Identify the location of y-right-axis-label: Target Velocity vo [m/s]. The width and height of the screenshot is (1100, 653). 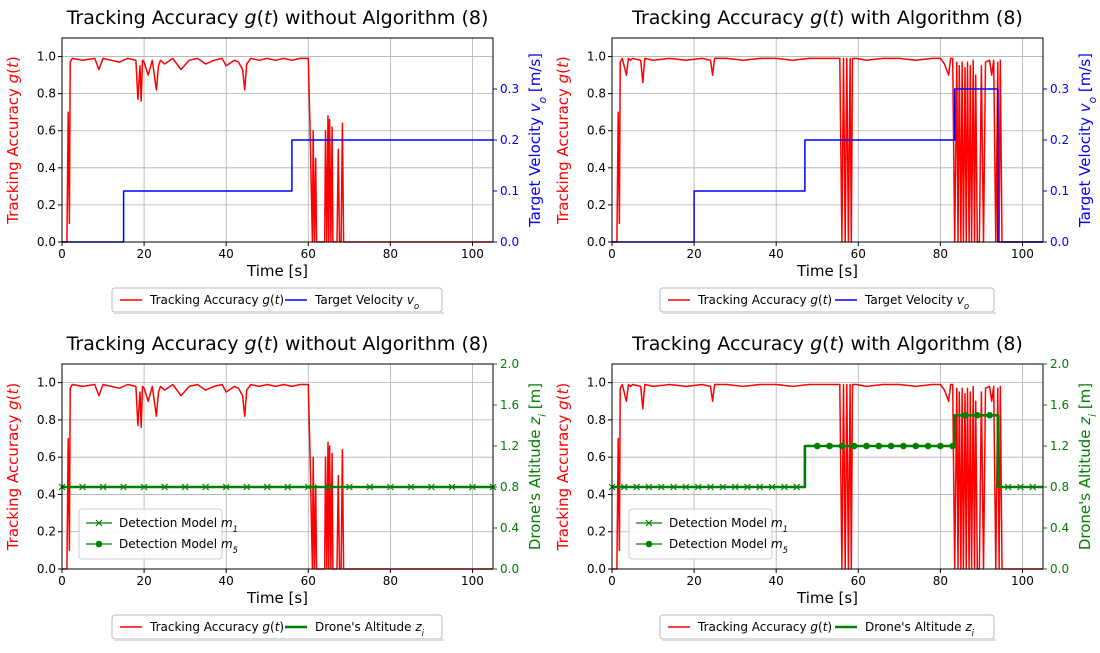
(537, 140).